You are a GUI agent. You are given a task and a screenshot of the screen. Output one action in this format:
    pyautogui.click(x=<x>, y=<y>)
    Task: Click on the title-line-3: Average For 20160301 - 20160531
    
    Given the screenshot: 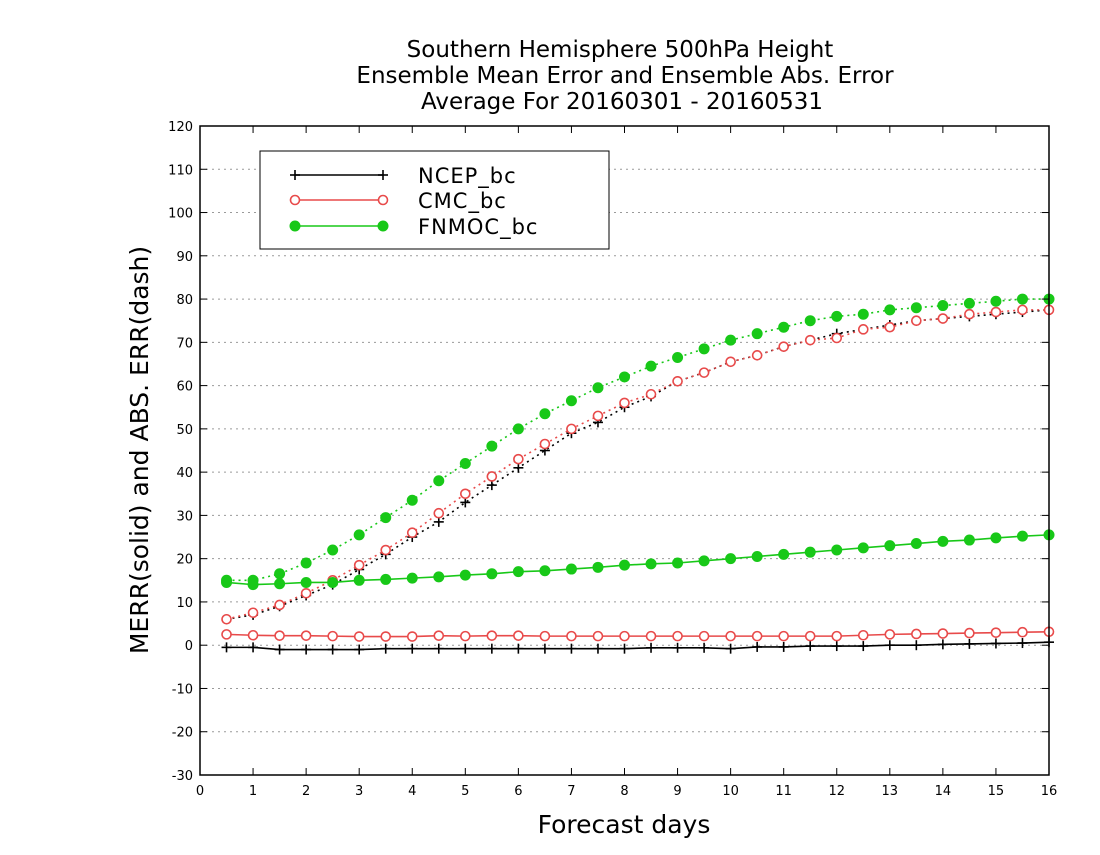 What is the action you would take?
    pyautogui.click(x=622, y=102)
    